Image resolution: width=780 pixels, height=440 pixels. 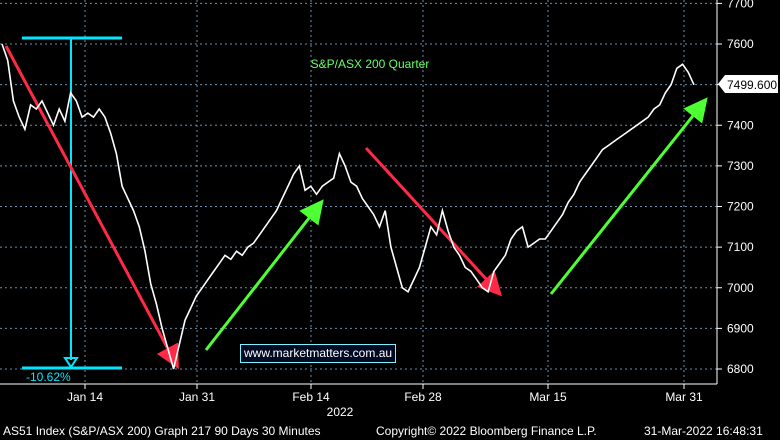 What do you see at coordinates (752, 85) in the screenshot?
I see `last-price-label: 7499.600` at bounding box center [752, 85].